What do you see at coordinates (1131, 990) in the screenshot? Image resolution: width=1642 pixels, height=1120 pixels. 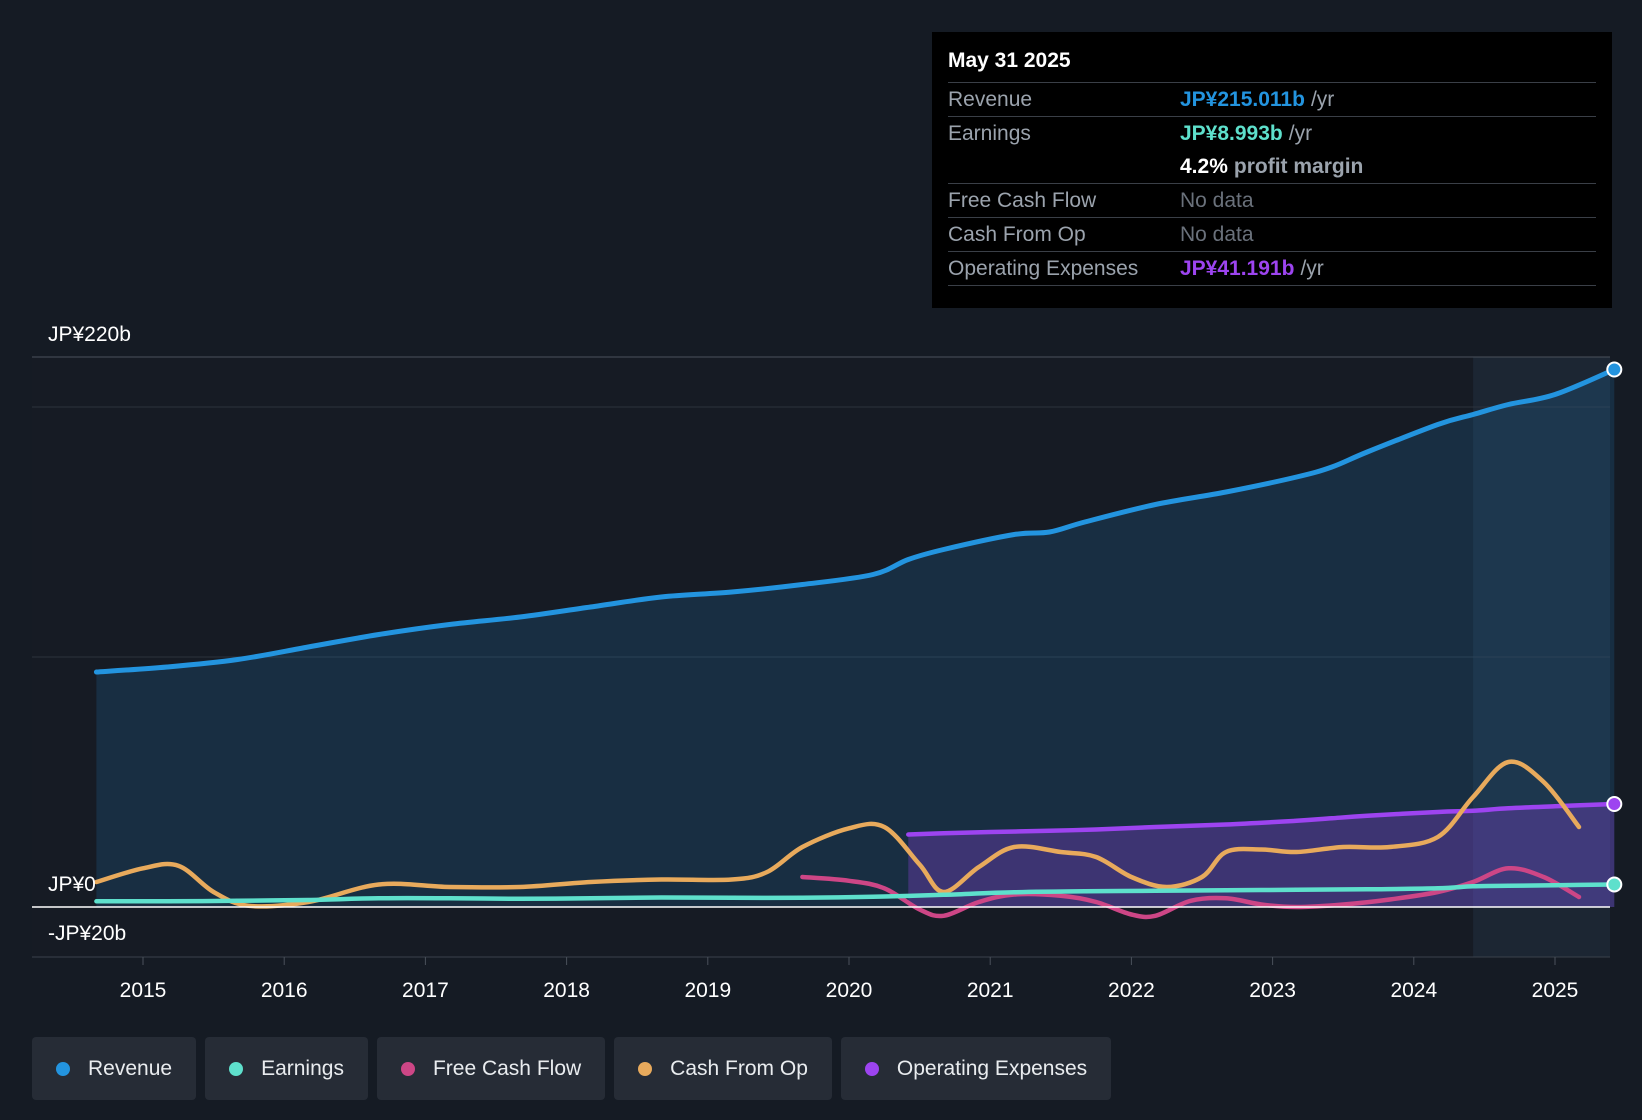 I see `x-tick-label: 2022` at bounding box center [1131, 990].